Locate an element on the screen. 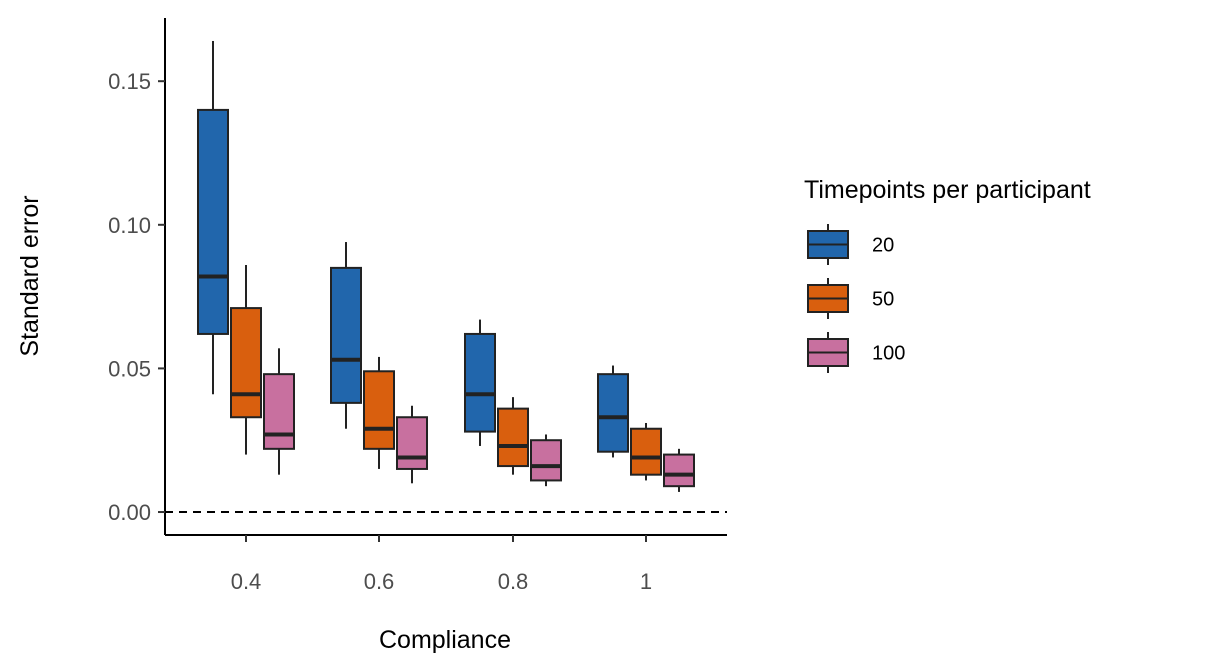  x-axis: 0.4 0.6 0.8 1 is located at coordinates (446, 564).